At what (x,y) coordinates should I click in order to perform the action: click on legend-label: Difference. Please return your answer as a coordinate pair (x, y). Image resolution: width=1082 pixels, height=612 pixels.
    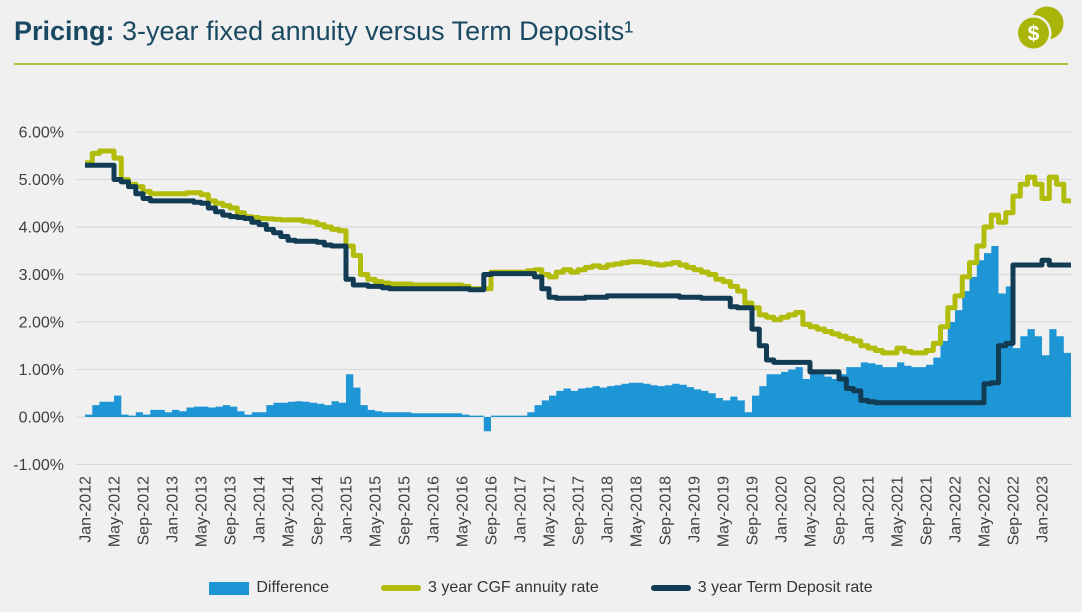
    Looking at the image, I should click on (292, 587).